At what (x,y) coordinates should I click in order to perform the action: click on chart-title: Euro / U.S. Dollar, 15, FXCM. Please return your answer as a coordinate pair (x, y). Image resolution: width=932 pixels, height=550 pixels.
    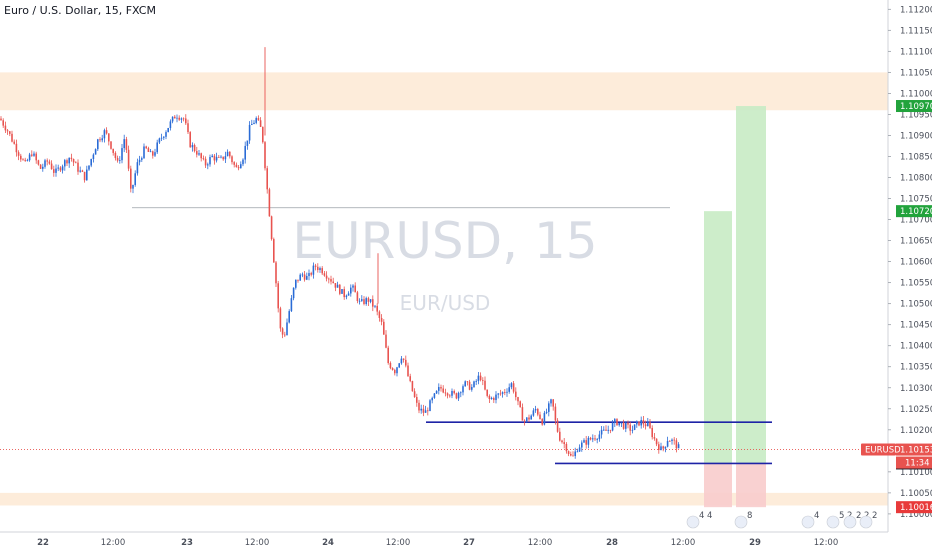
    Looking at the image, I should click on (80, 10).